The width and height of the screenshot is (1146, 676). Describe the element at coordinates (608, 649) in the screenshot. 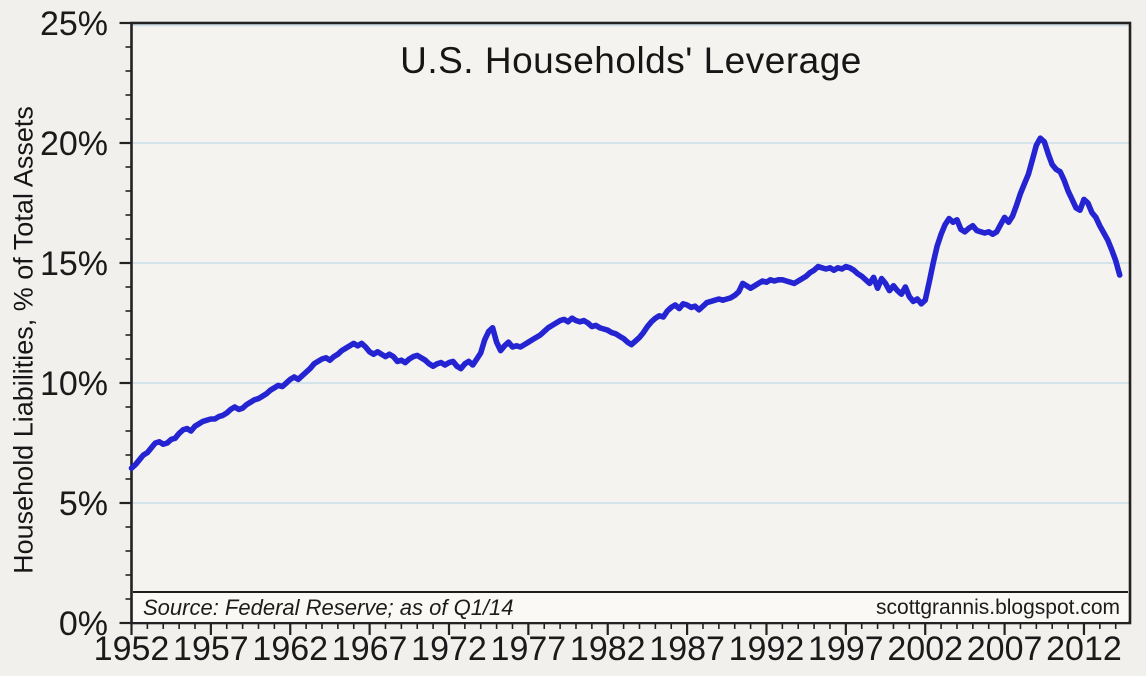

I see `x-tick-label: 1982` at that location.